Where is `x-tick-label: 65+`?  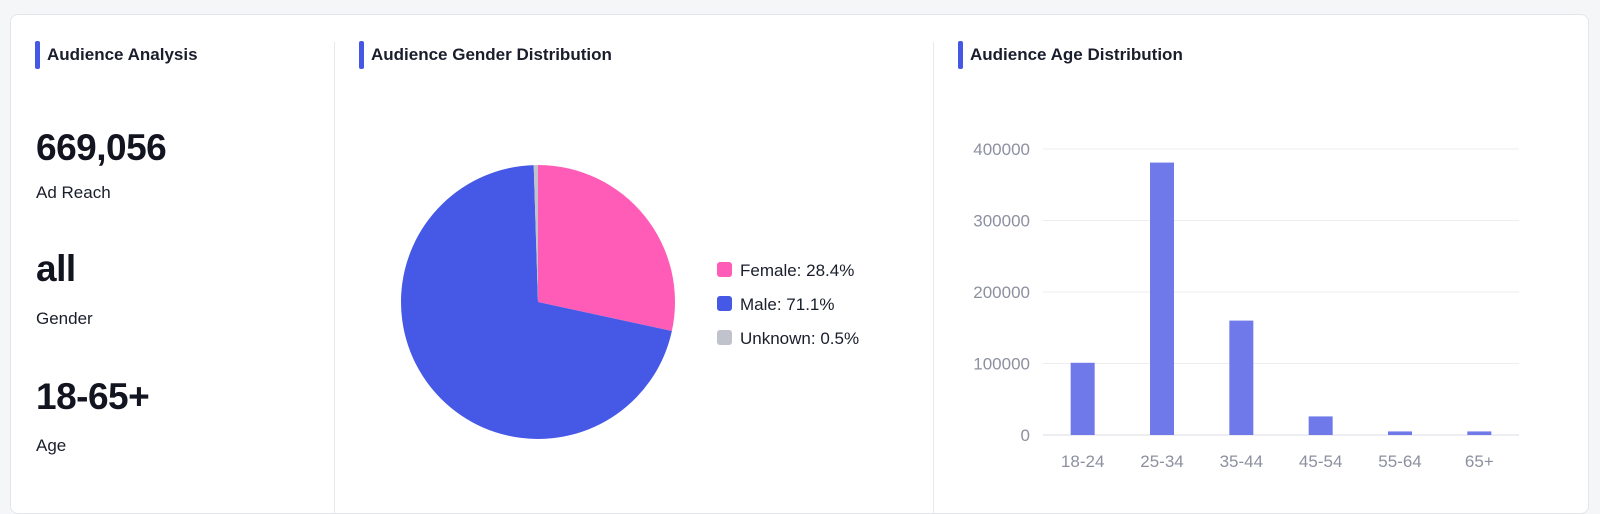 x-tick-label: 65+ is located at coordinates (1479, 461).